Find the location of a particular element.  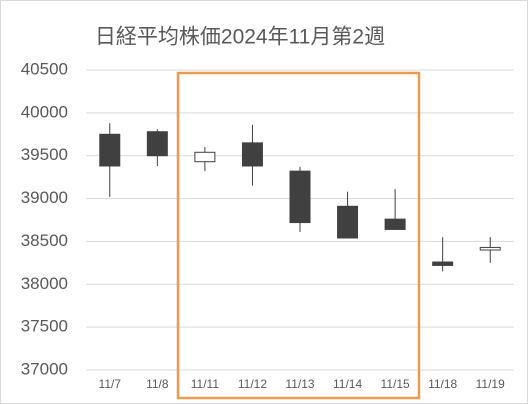

x-tick-label: 11/19 is located at coordinates (490, 384).